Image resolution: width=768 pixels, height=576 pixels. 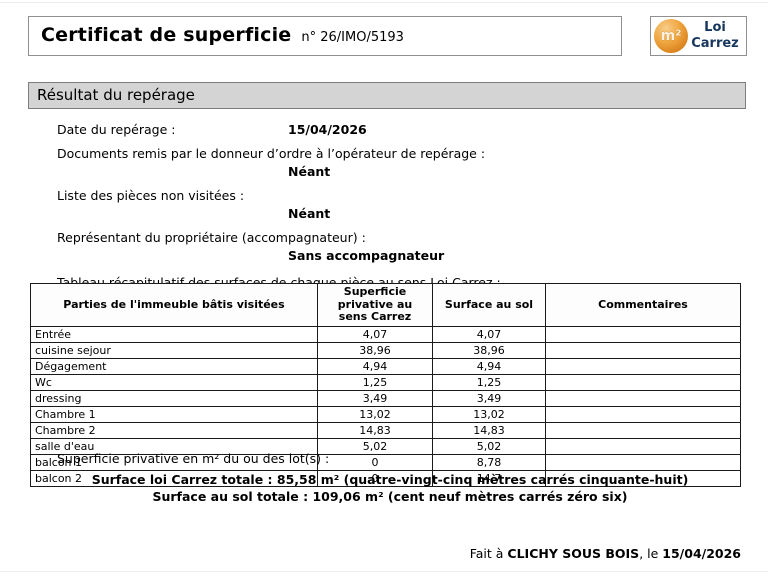 What do you see at coordinates (174, 350) in the screenshot?
I see `cell-piece: cuisine sejour` at bounding box center [174, 350].